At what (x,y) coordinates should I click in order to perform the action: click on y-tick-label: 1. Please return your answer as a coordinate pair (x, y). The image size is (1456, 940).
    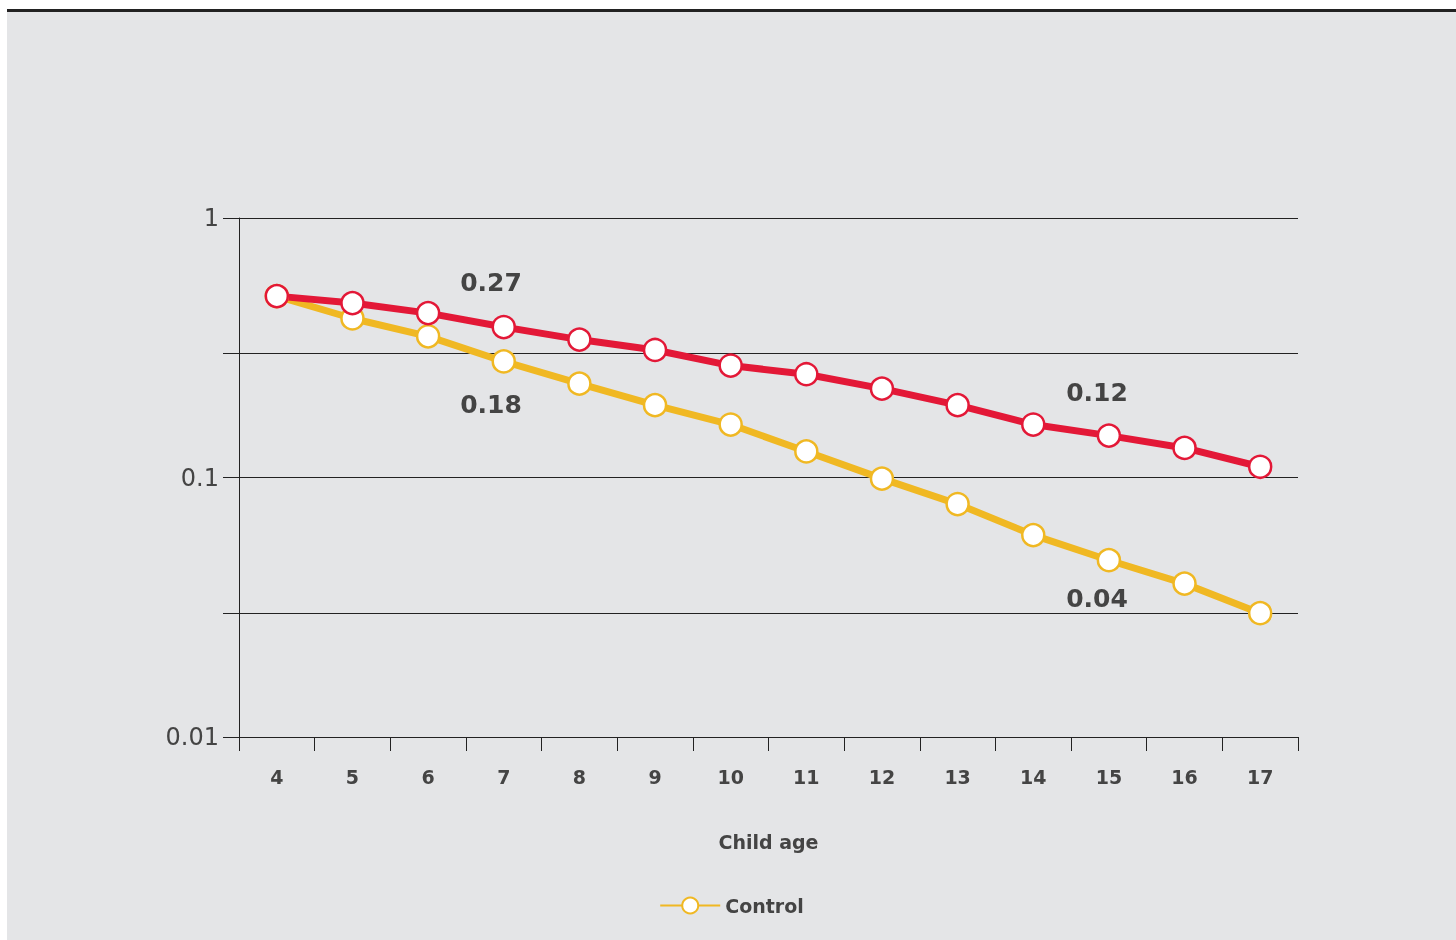
    Looking at the image, I should click on (211, 218).